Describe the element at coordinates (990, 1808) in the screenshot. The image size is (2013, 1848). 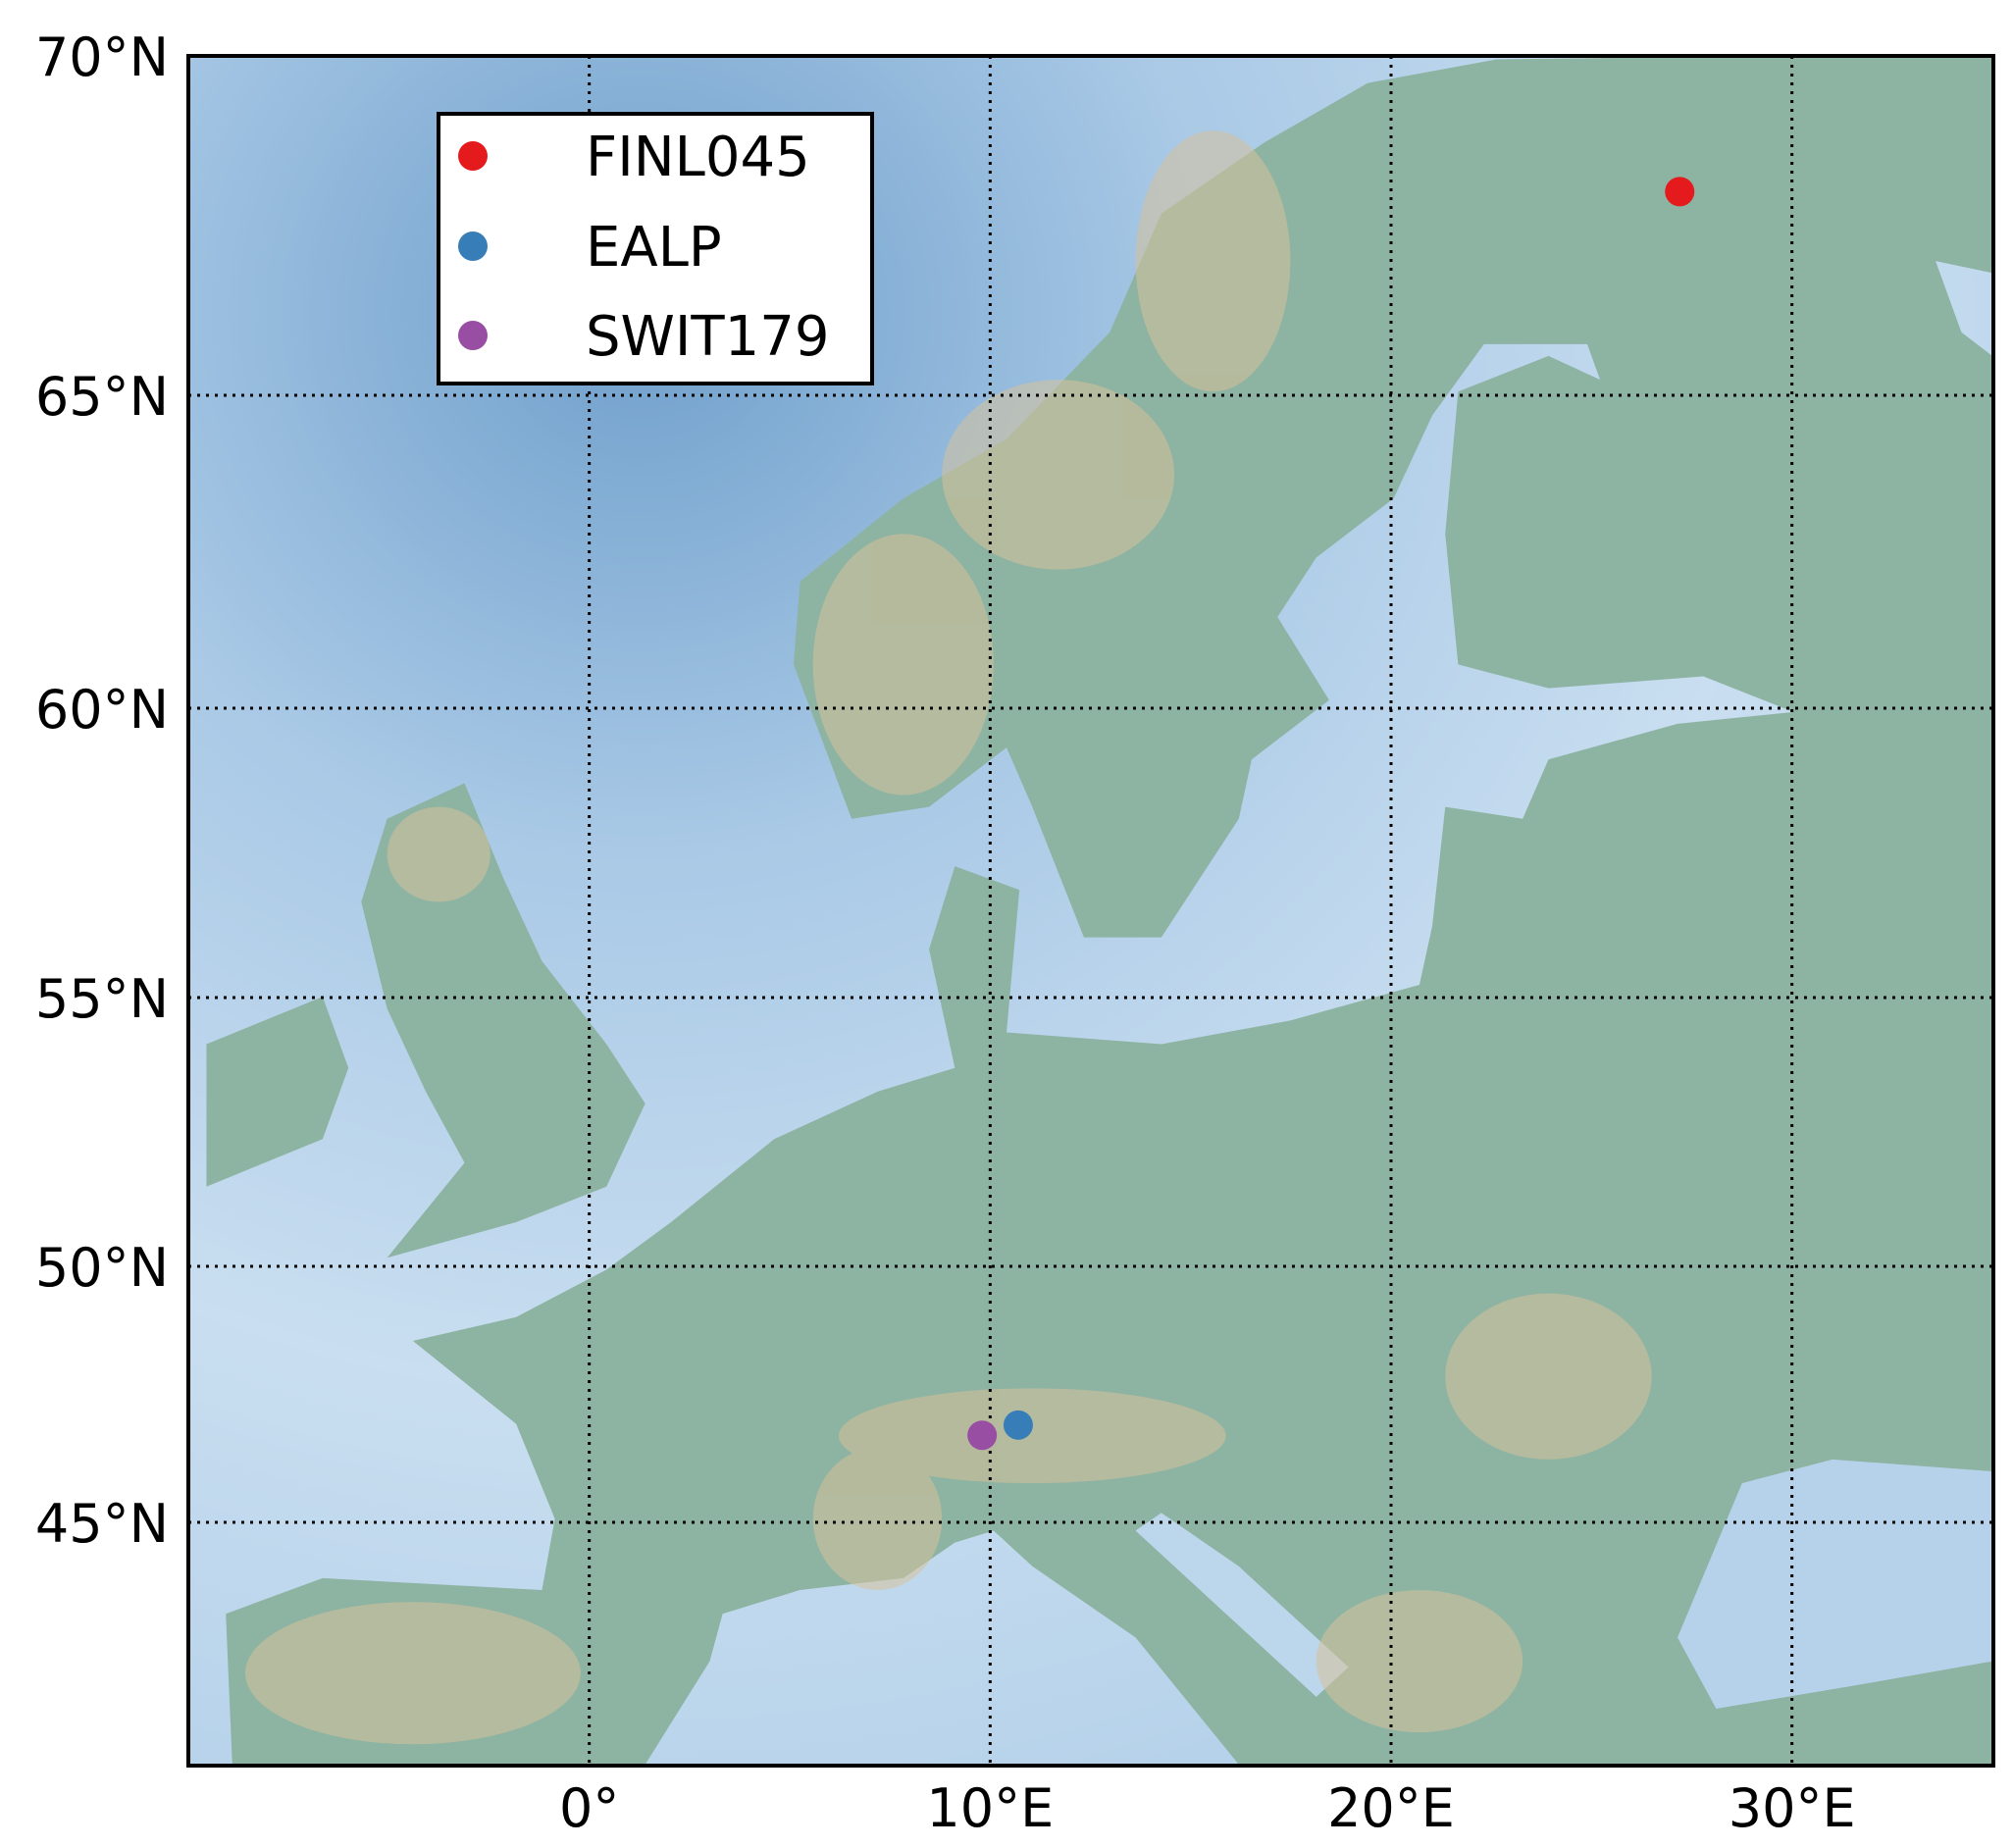
I see `x-tick-label: 10°E` at that location.